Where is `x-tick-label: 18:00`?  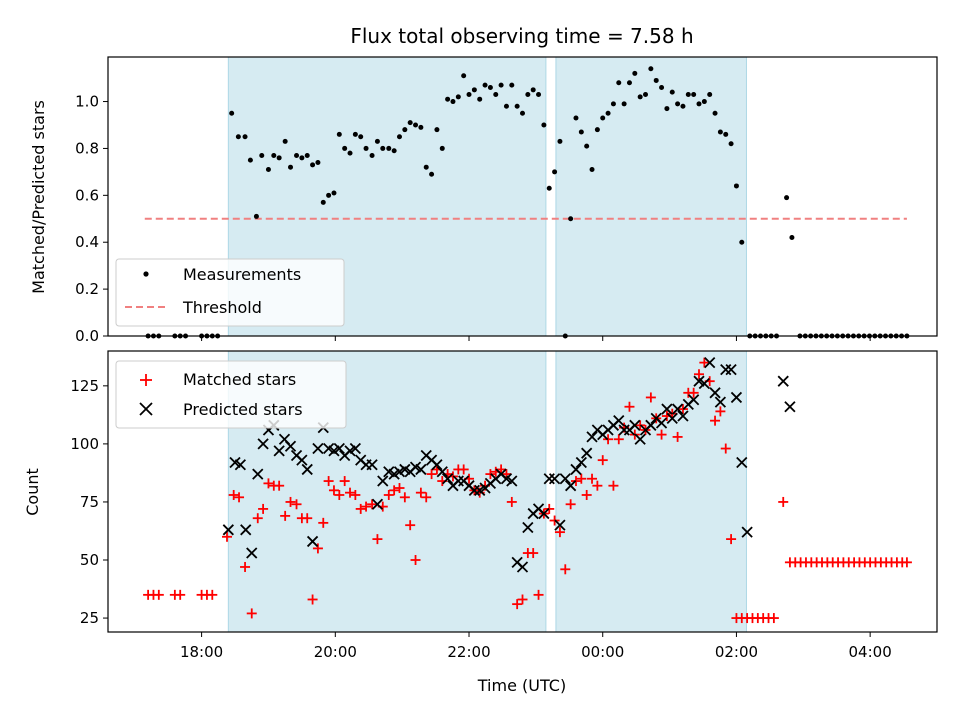
x-tick-label: 18:00 is located at coordinates (201, 652).